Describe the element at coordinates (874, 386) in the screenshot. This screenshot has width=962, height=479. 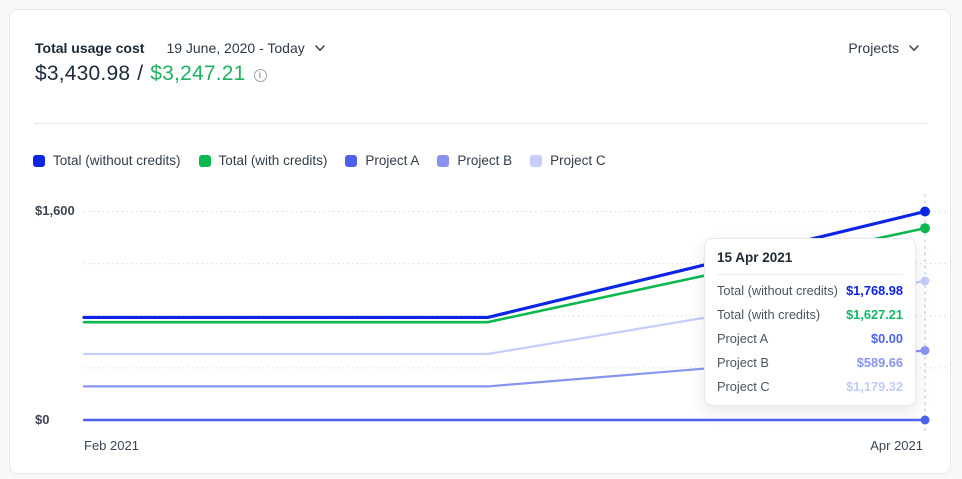
I see `tooltip-row-value: $1,179.32` at that location.